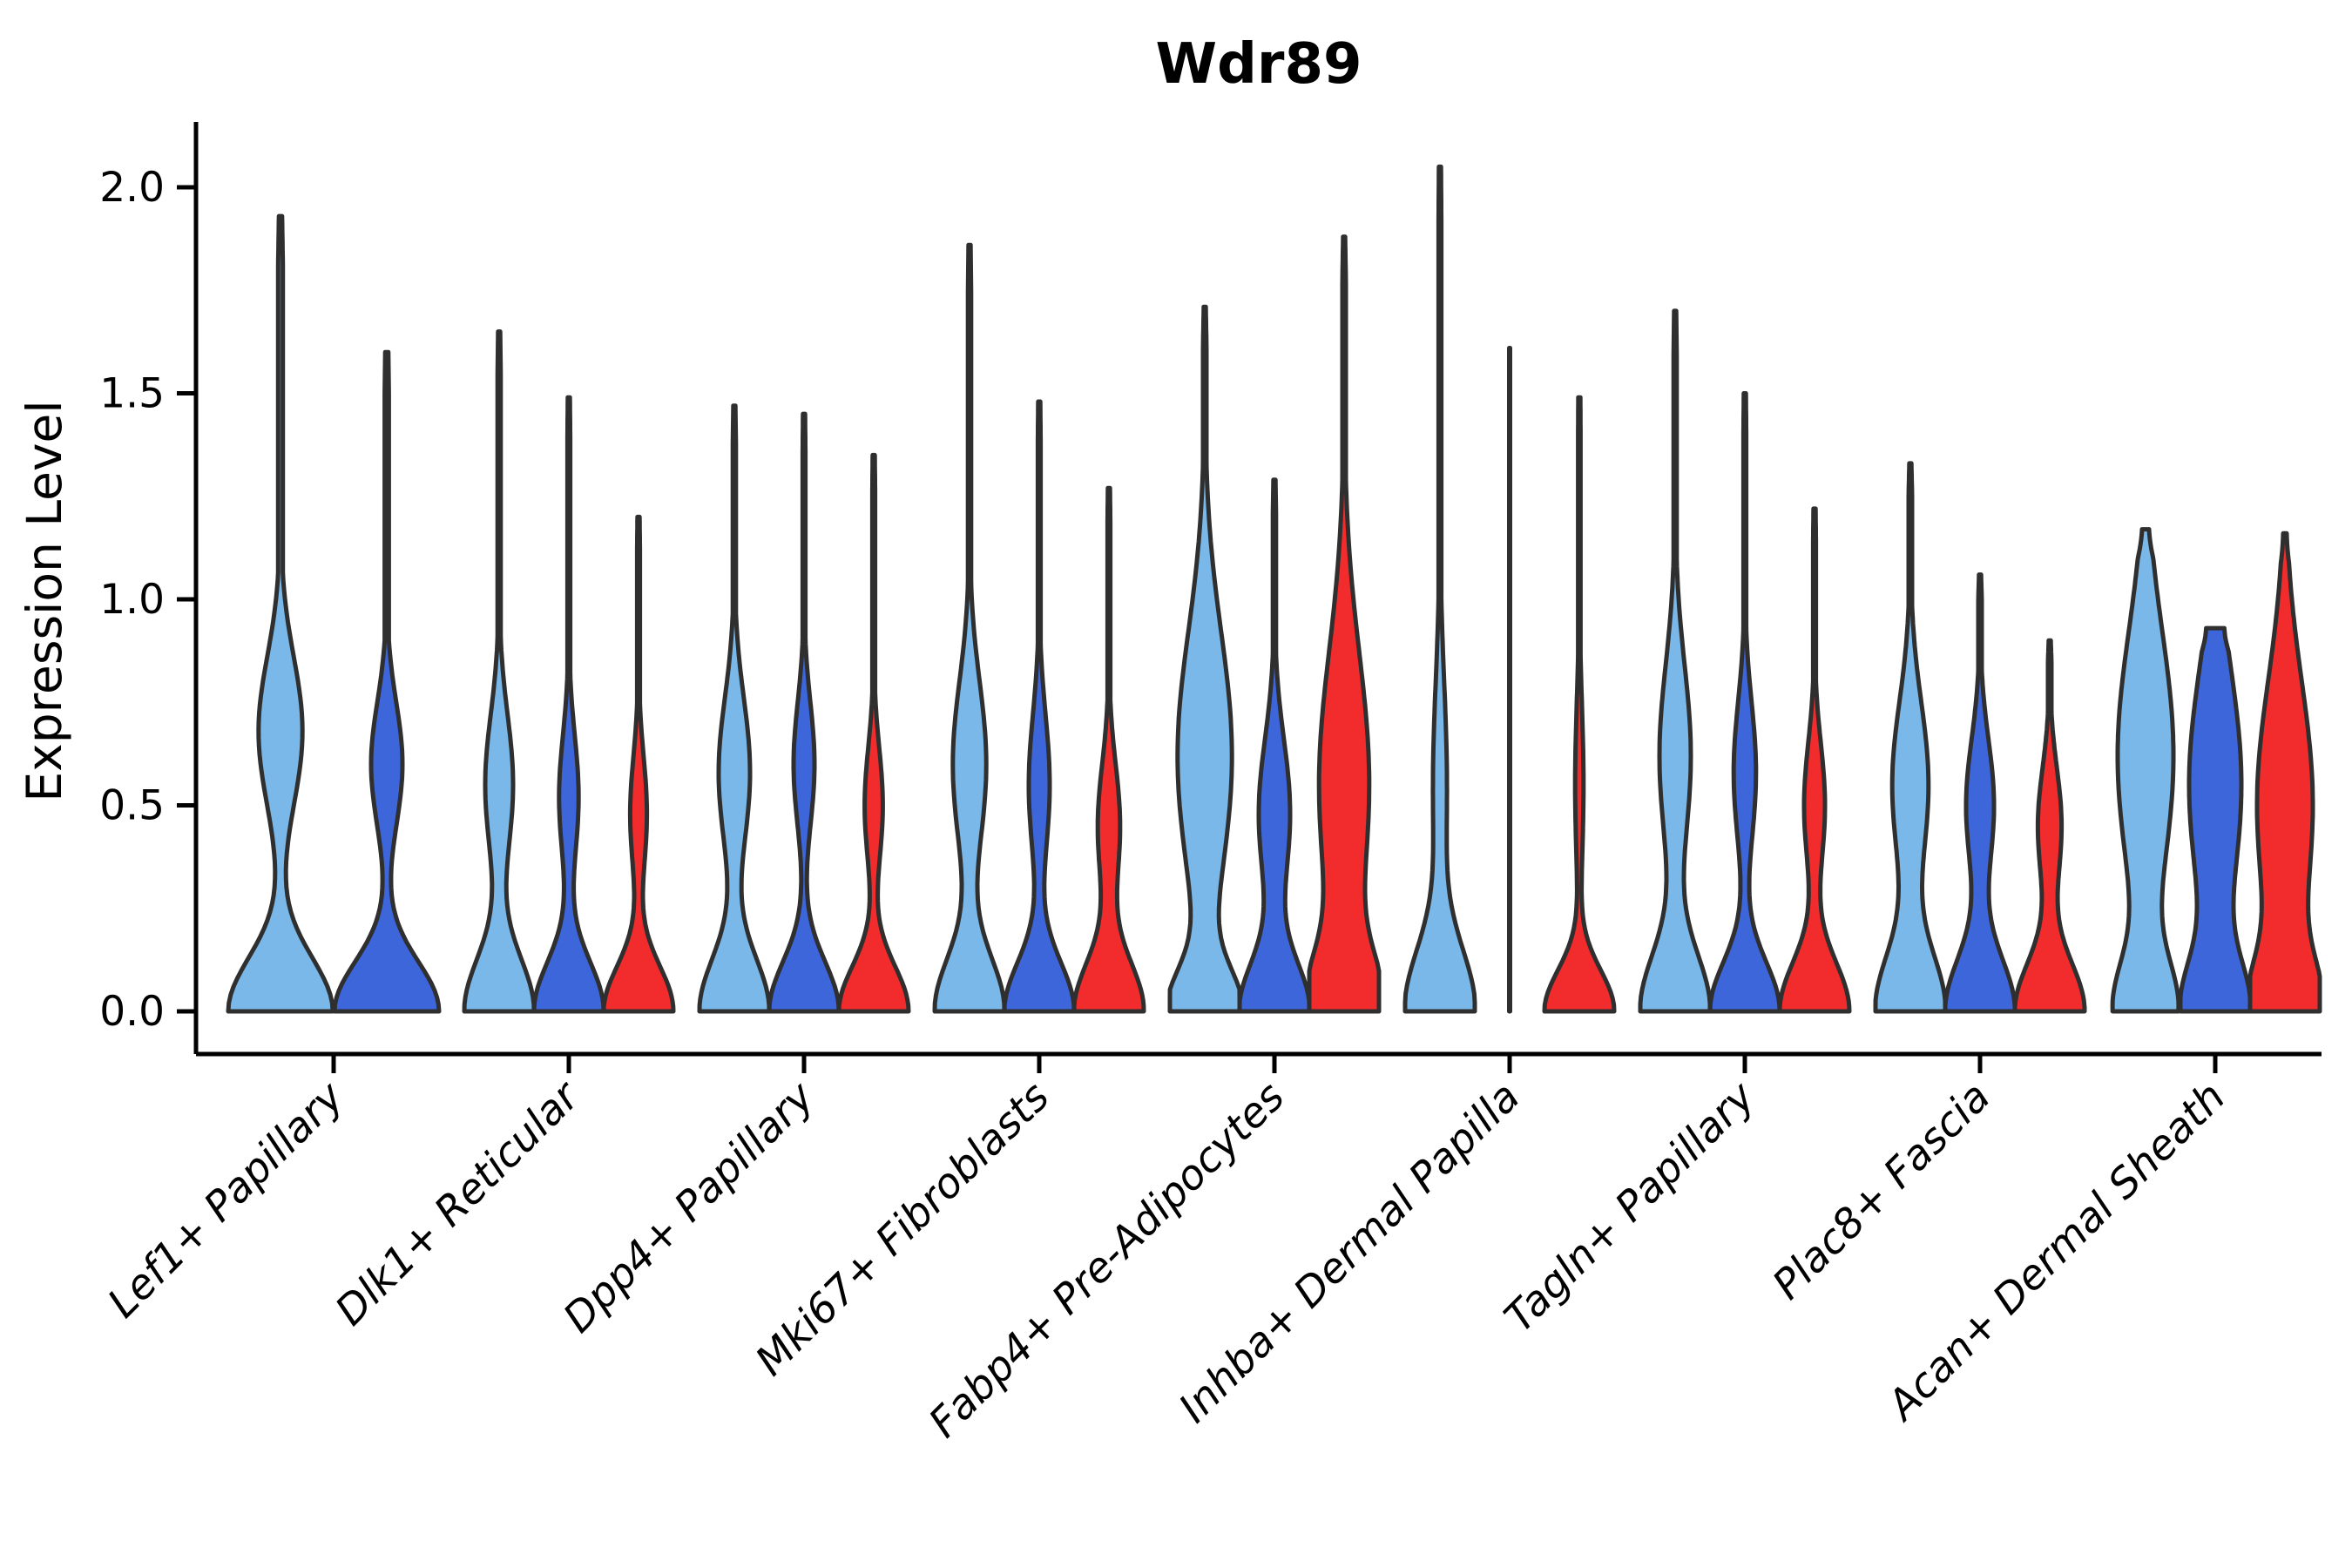  What do you see at coordinates (689, 1207) in the screenshot?
I see `x-tick-label: Dpp4+ Papillary` at bounding box center [689, 1207].